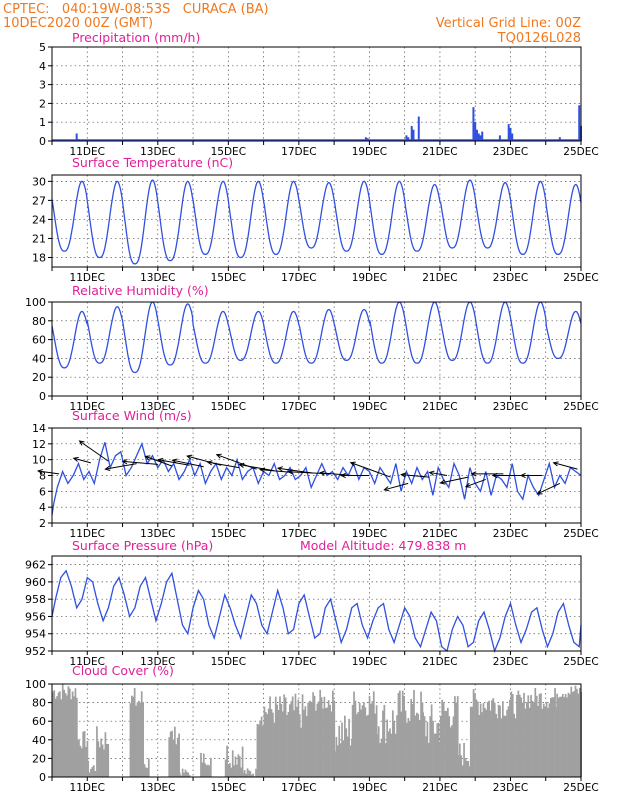 This screenshot has width=618, height=800. I want to click on x-tick-label: 25DEC, so click(580, 788).